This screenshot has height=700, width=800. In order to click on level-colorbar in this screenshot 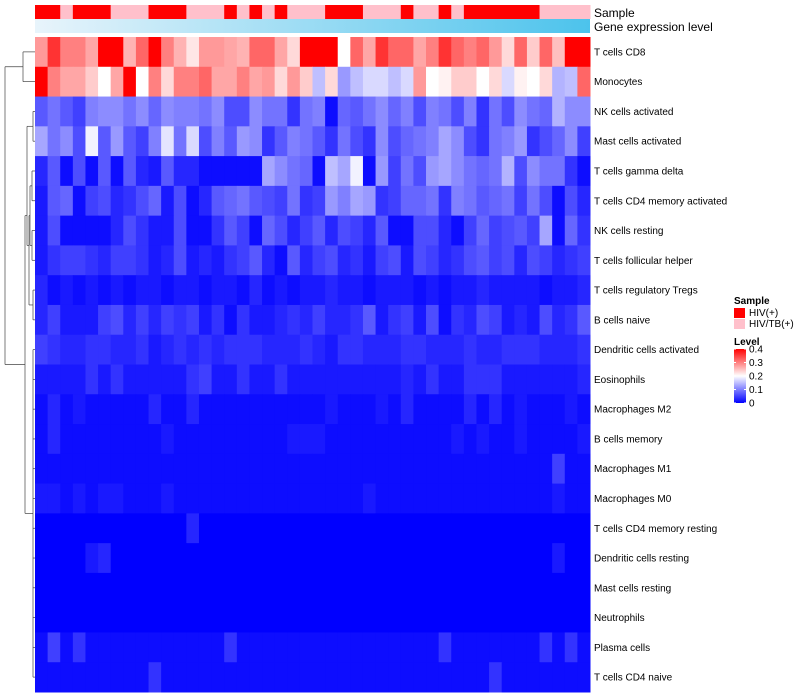, I will do `click(740, 376)`.